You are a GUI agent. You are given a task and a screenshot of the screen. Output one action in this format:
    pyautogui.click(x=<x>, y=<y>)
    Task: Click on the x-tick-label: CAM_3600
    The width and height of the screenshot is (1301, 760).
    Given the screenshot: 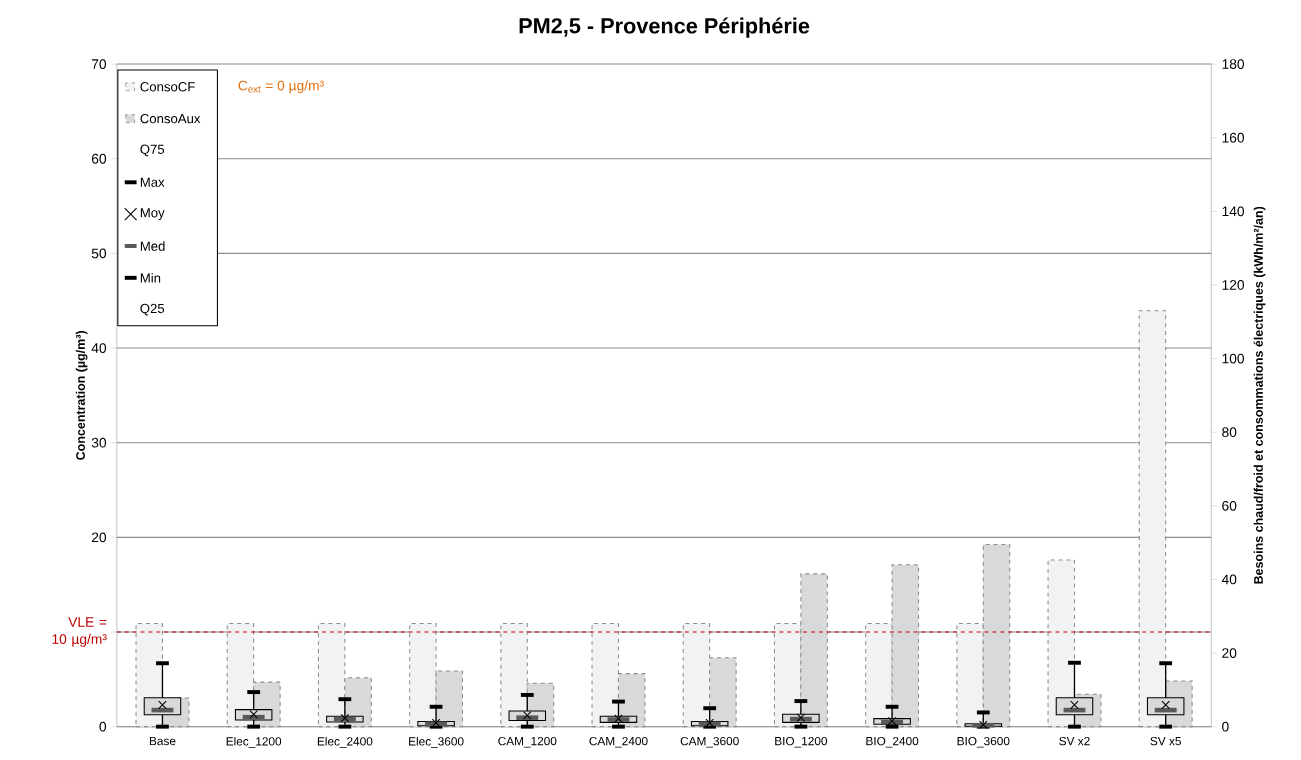 What is the action you would take?
    pyautogui.click(x=709, y=742)
    